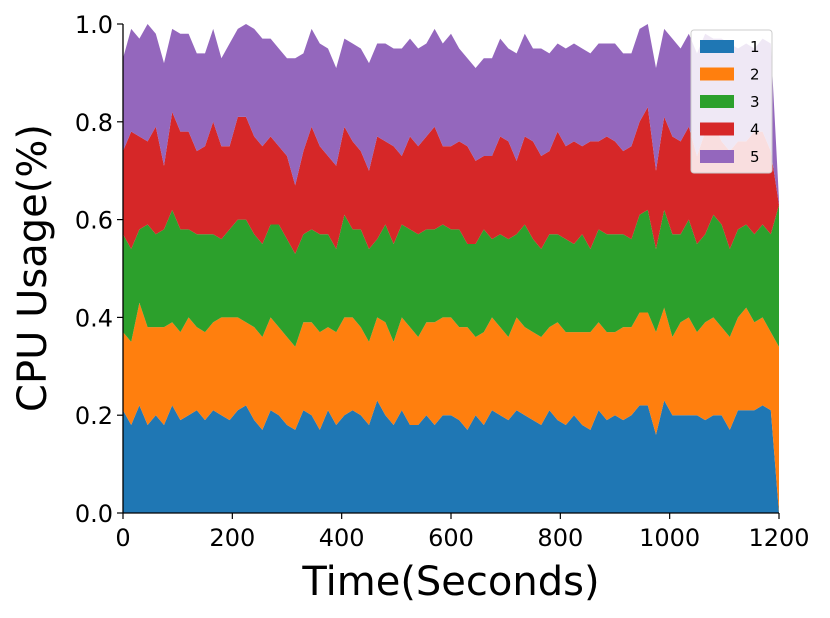 The image size is (830, 618). What do you see at coordinates (94, 25) in the screenshot?
I see `y-tick-label: 1.0` at bounding box center [94, 25].